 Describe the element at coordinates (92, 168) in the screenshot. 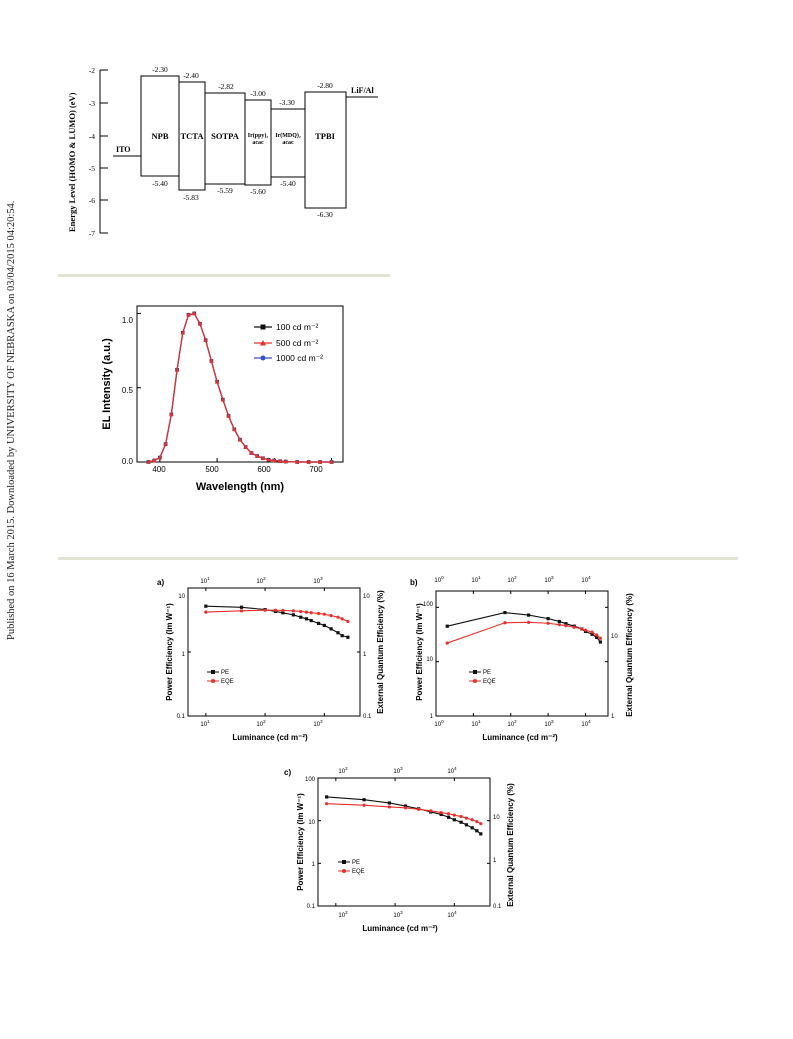

I see `energy-tick-label: -5` at that location.